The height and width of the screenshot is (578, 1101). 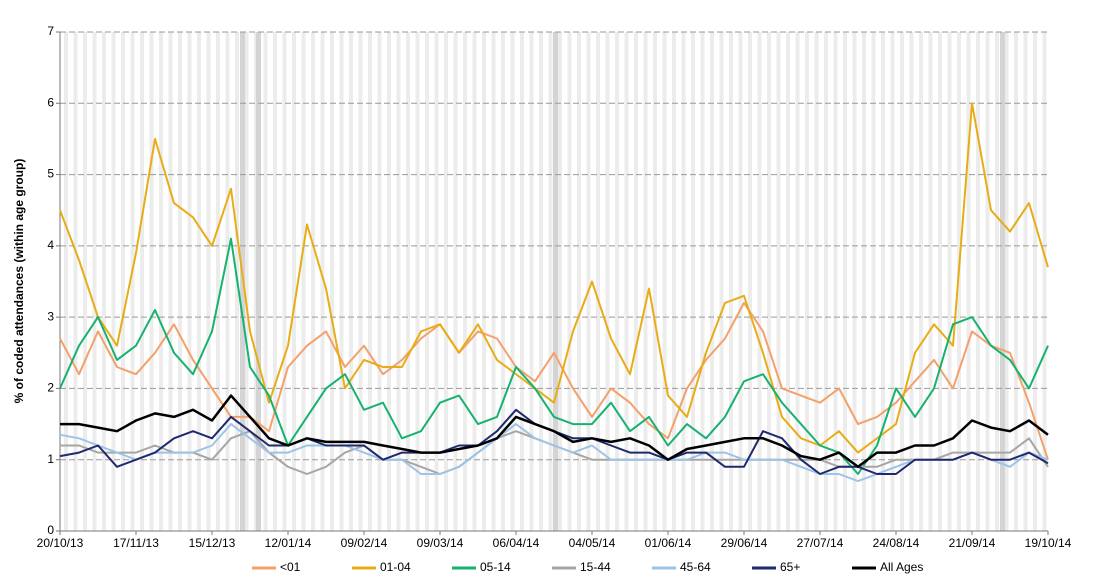 I want to click on x-tick-label: 12/01/14, so click(x=288, y=543).